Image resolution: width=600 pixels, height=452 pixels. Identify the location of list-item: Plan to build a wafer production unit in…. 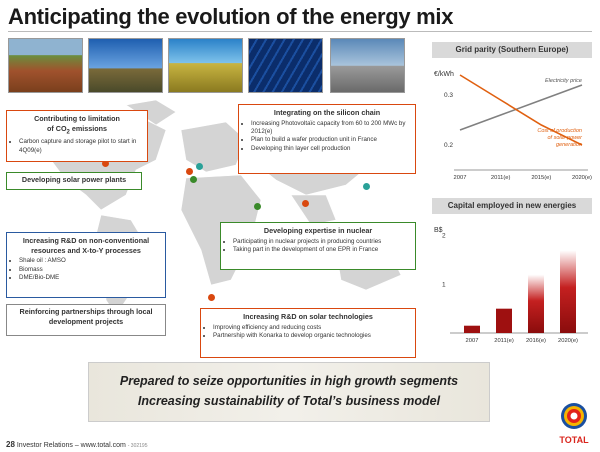
(331, 140).